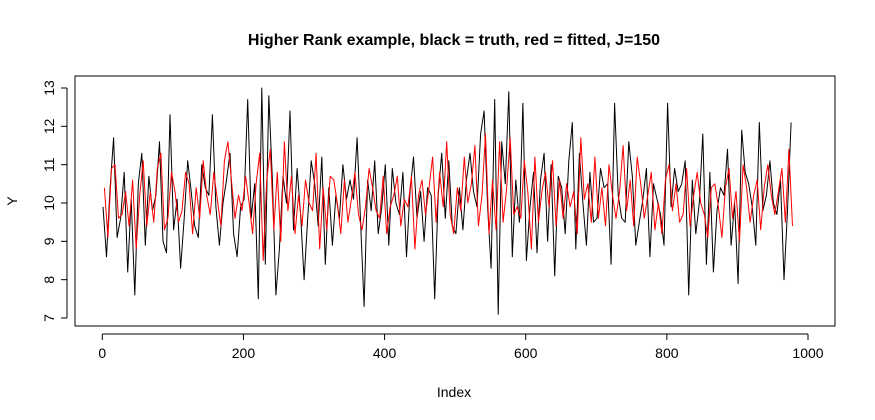 Image resolution: width=875 pixels, height=420 pixels. Describe the element at coordinates (102, 353) in the screenshot. I see `x-tick-label: 0` at that location.